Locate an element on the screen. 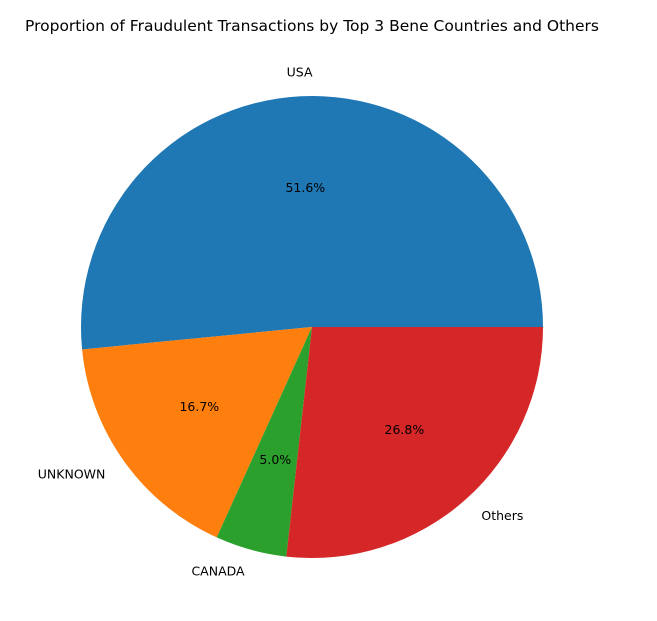 This screenshot has height=621, width=657. slice-label-others: Others is located at coordinates (502, 515).